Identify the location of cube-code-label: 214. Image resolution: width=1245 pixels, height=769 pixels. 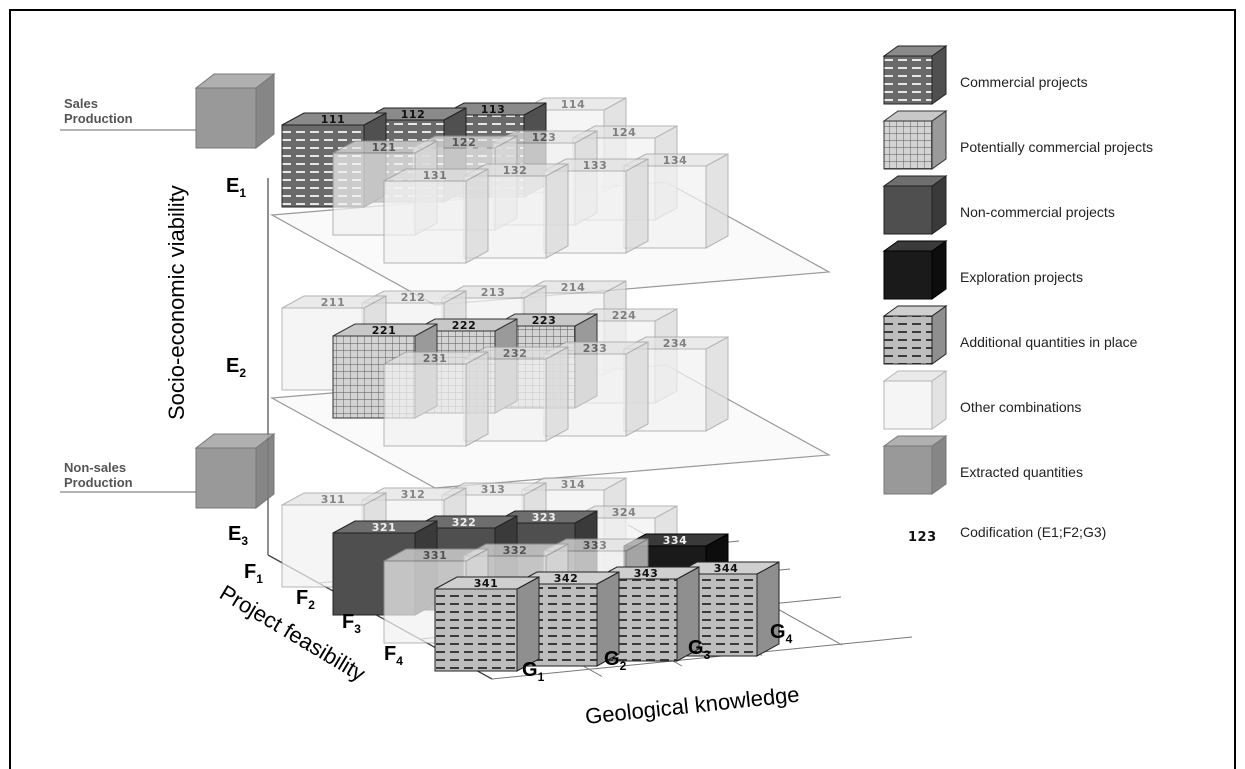
(573, 287).